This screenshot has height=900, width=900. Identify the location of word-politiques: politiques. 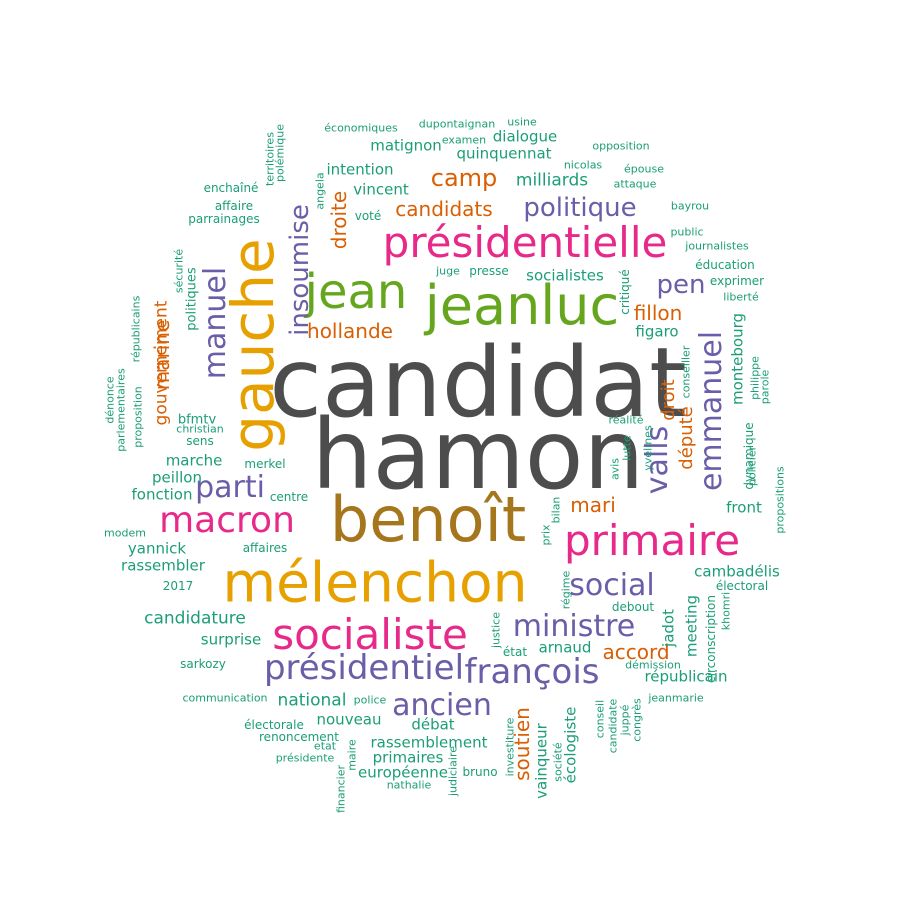
(192, 299).